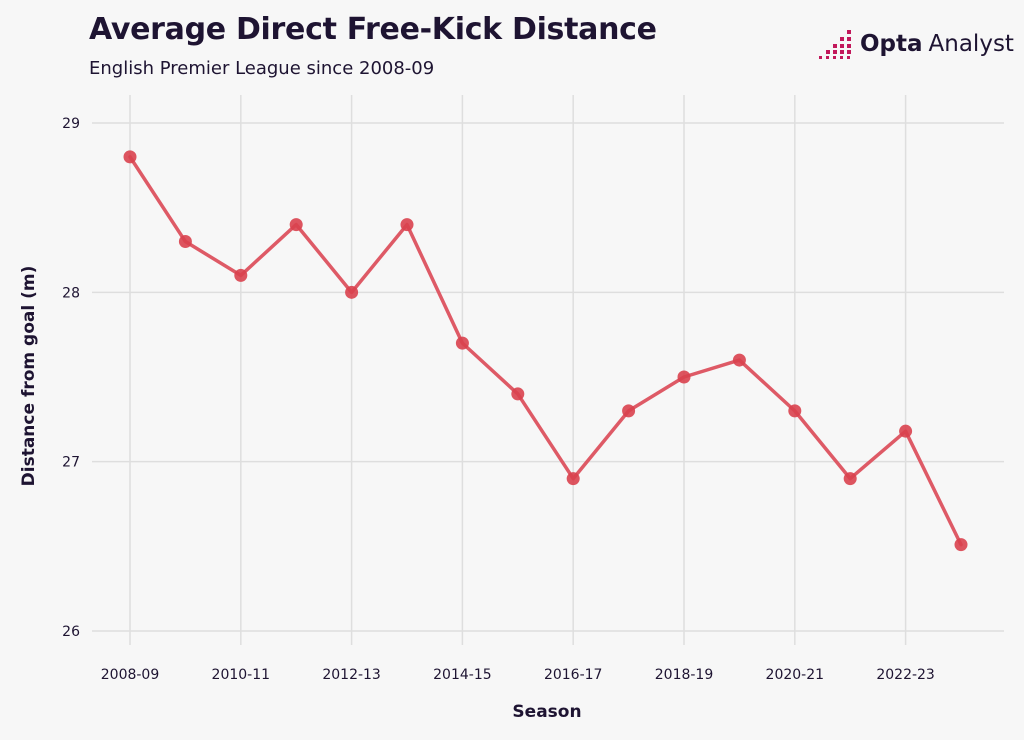 This screenshot has width=1024, height=740. I want to click on brand-name-strong: Opta, so click(891, 44).